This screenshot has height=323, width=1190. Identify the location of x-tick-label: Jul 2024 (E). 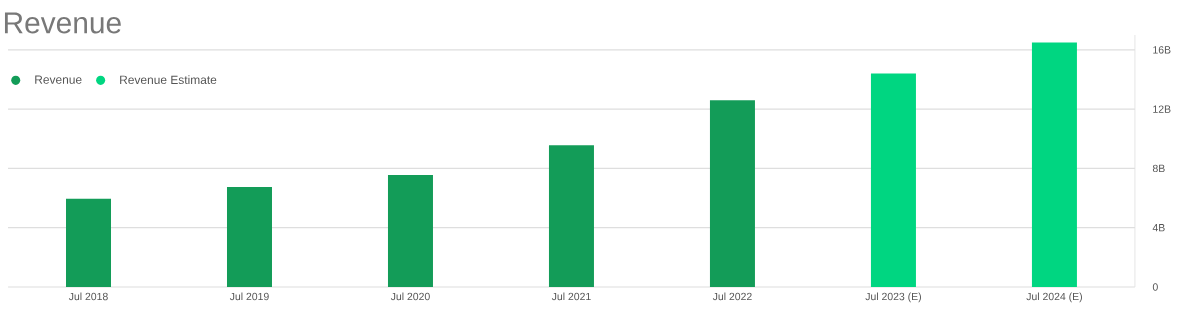
(1054, 297).